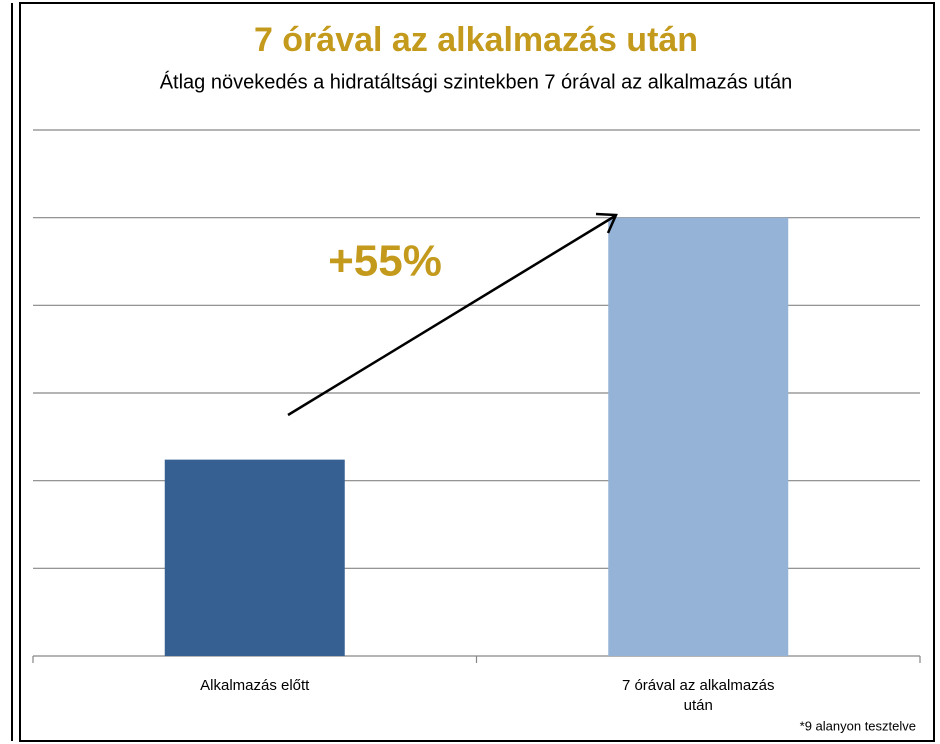 The width and height of the screenshot is (940, 744). What do you see at coordinates (255, 685) in the screenshot?
I see `x-tick-label: Alkalmazás előtt` at bounding box center [255, 685].